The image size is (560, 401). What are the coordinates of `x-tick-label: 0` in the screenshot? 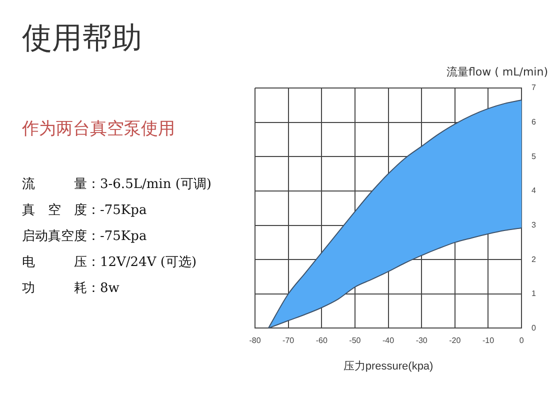 It's located at (521, 341).